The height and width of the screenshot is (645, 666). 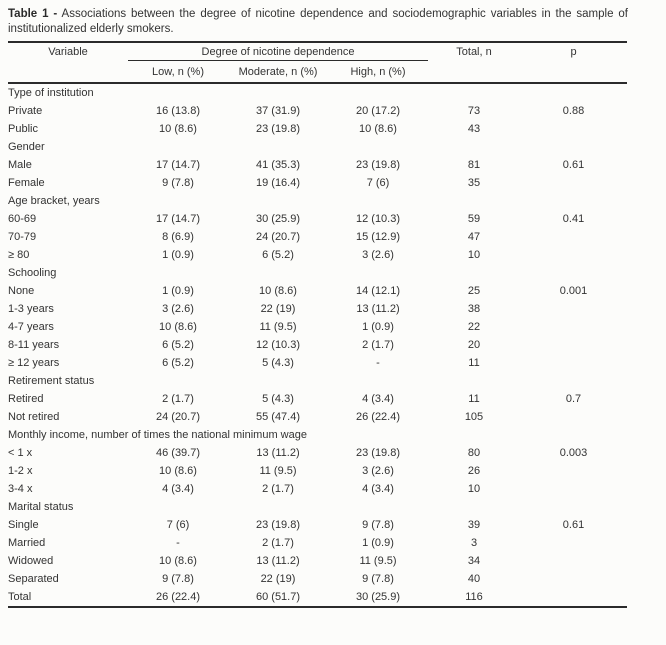 What do you see at coordinates (23, 525) in the screenshot?
I see `row-label: Single` at bounding box center [23, 525].